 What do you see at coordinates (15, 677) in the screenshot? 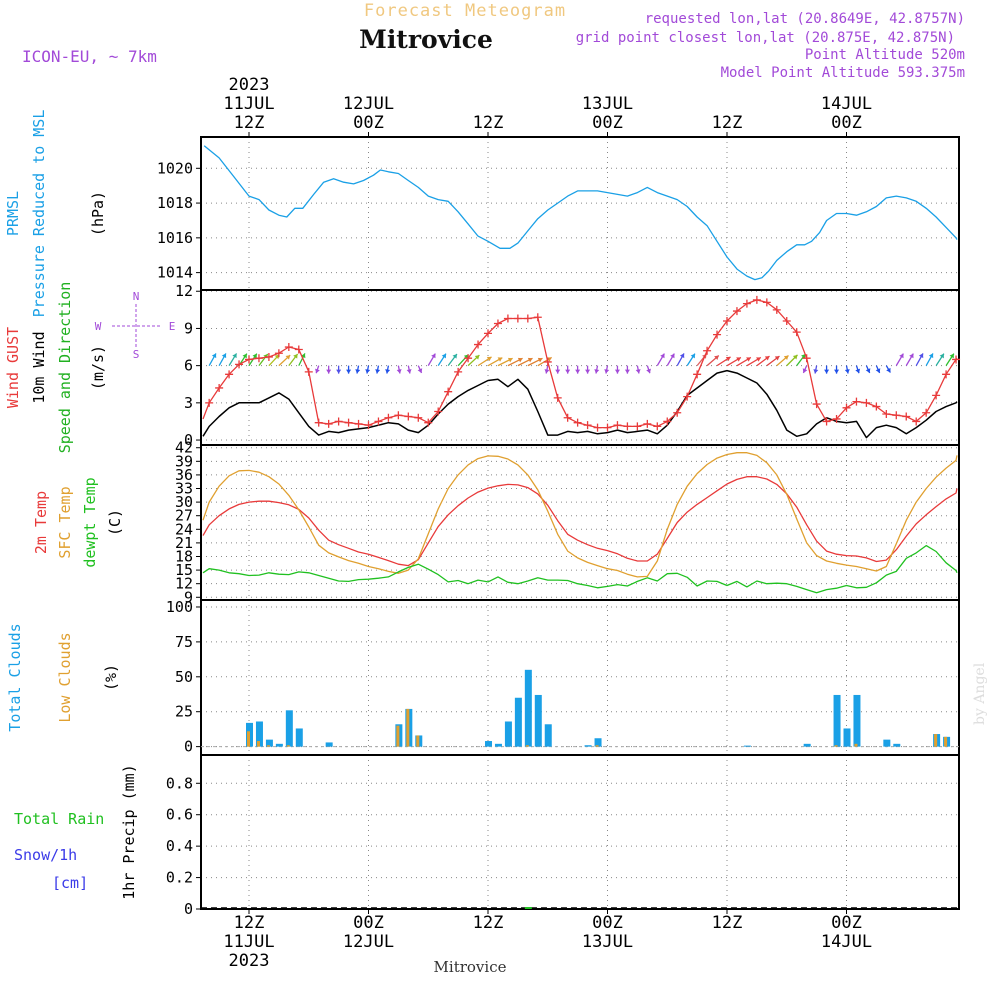
I see `clouds-series-label: Total Clouds` at bounding box center [15, 677].